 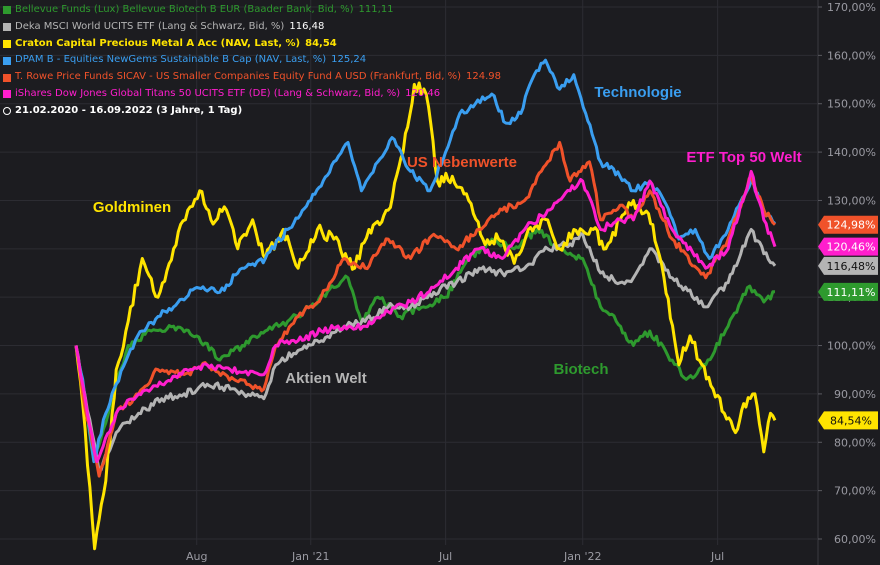 What do you see at coordinates (376, 9) in the screenshot?
I see `legend-value: 111,11` at bounding box center [376, 9].